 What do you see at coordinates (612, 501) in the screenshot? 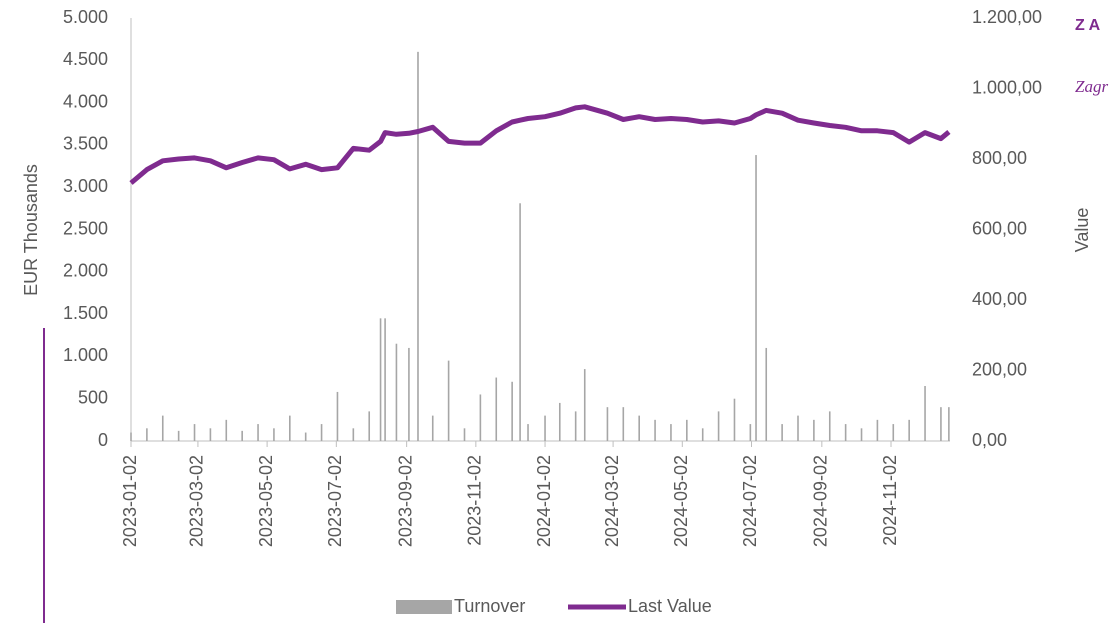
I see `x-tick-label: 2024-03-02` at bounding box center [612, 501].